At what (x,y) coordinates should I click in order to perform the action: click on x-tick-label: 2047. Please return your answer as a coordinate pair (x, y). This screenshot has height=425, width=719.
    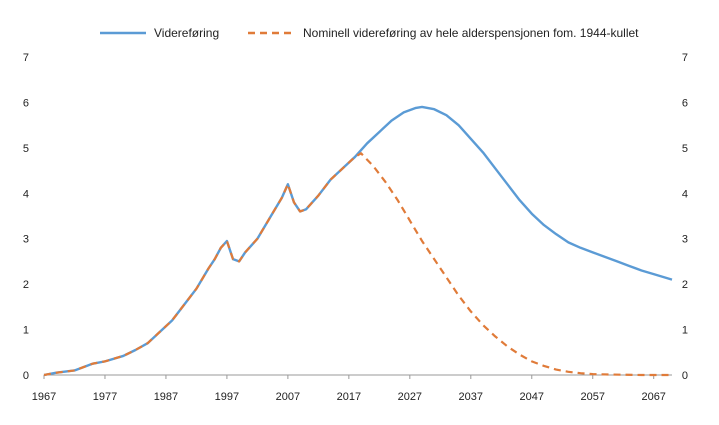
    Looking at the image, I should click on (532, 397).